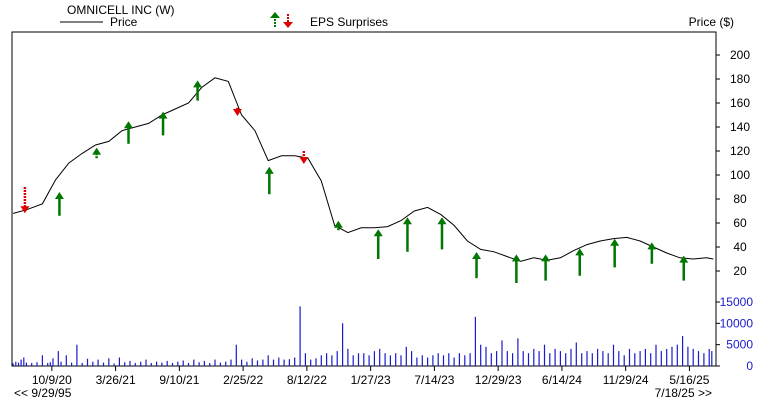  Describe the element at coordinates (683, 393) in the screenshot. I see `range-end-label: 7/18/25 >>` at that location.